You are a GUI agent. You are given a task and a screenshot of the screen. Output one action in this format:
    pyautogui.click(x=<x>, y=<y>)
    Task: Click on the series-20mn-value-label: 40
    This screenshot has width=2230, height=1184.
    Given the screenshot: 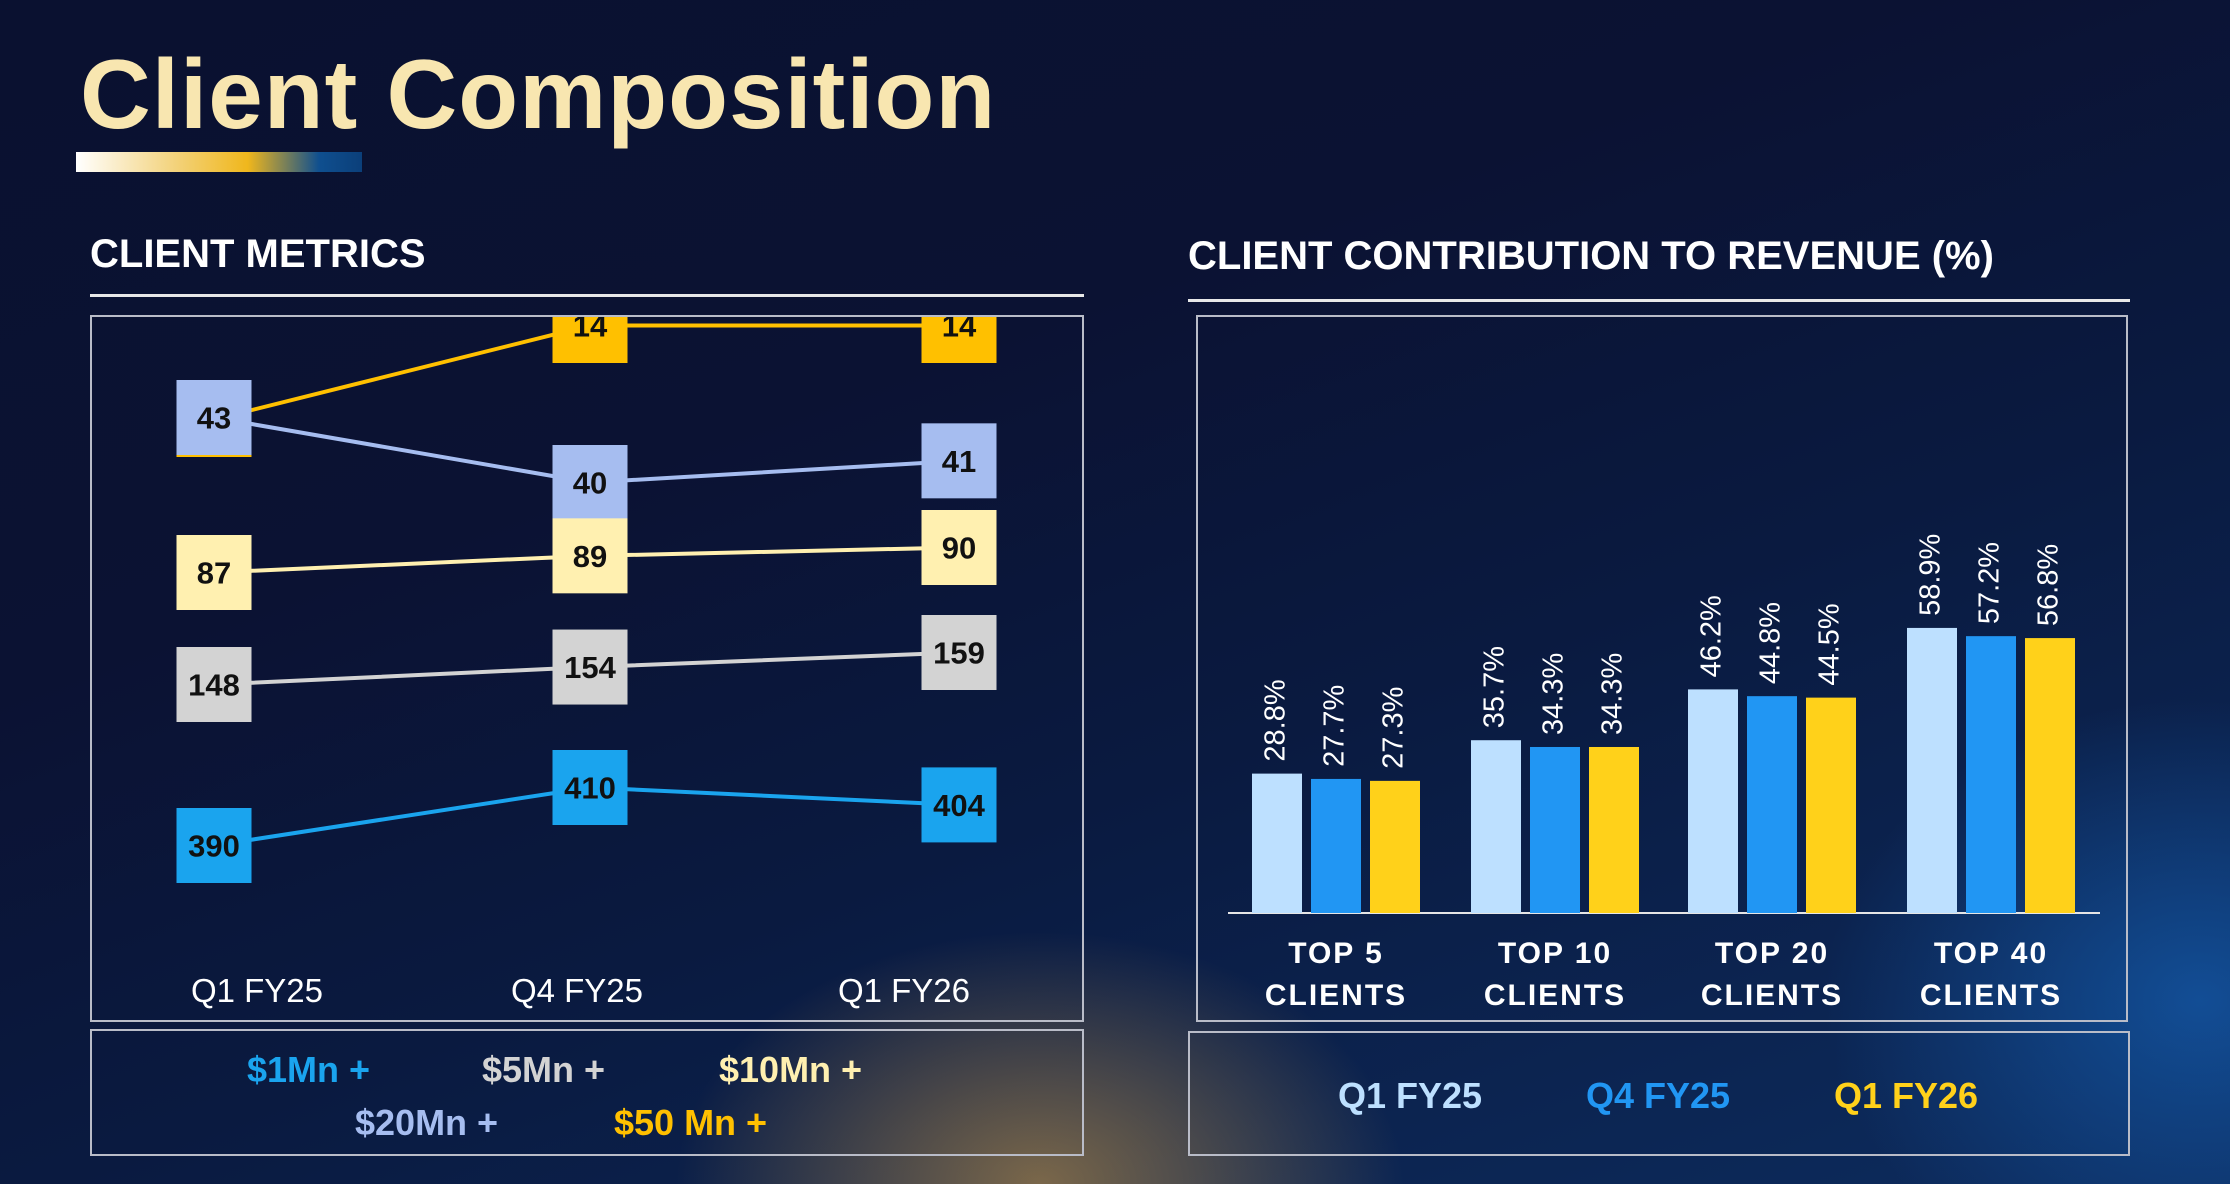 What is the action you would take?
    pyautogui.click(x=590, y=483)
    